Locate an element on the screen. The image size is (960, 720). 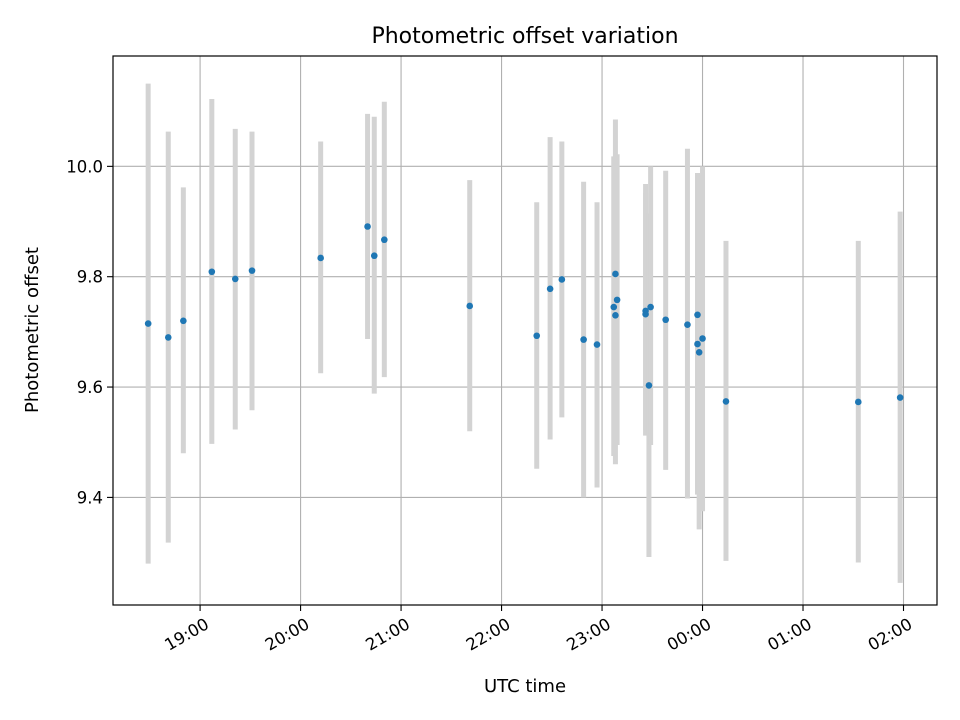
y-axis-label: Photometric offset is located at coordinates (32, 330).